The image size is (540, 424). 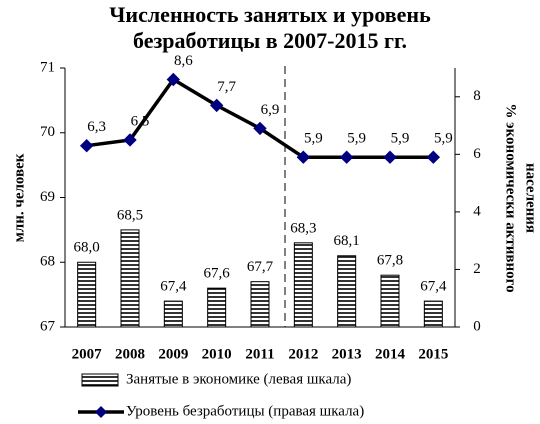 I want to click on bar-value-label: 67,7, so click(x=260, y=267).